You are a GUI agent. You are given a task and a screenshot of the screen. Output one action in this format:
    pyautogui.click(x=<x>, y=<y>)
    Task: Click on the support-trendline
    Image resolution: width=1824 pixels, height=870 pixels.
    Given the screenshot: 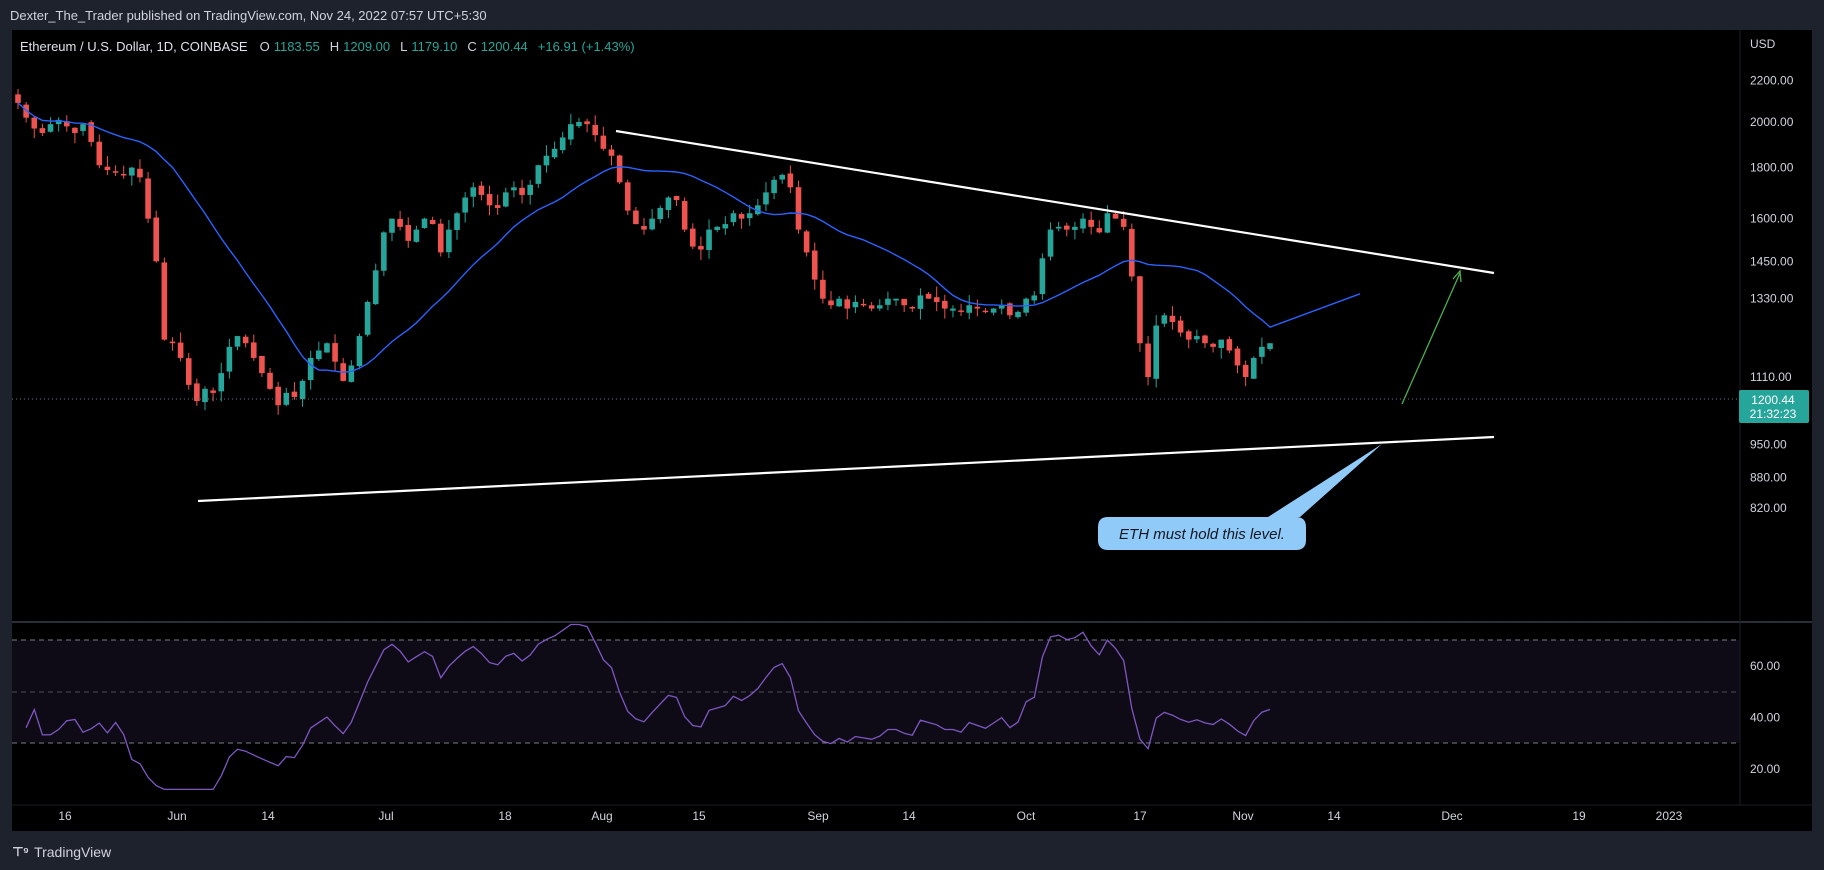 What is the action you would take?
    pyautogui.click(x=846, y=469)
    